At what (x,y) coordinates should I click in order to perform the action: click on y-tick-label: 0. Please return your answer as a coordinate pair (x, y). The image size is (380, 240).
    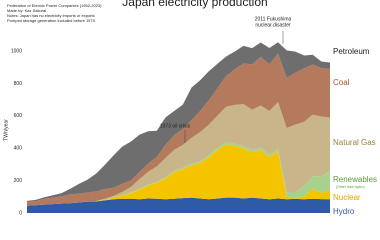
    Looking at the image, I should click on (20, 213).